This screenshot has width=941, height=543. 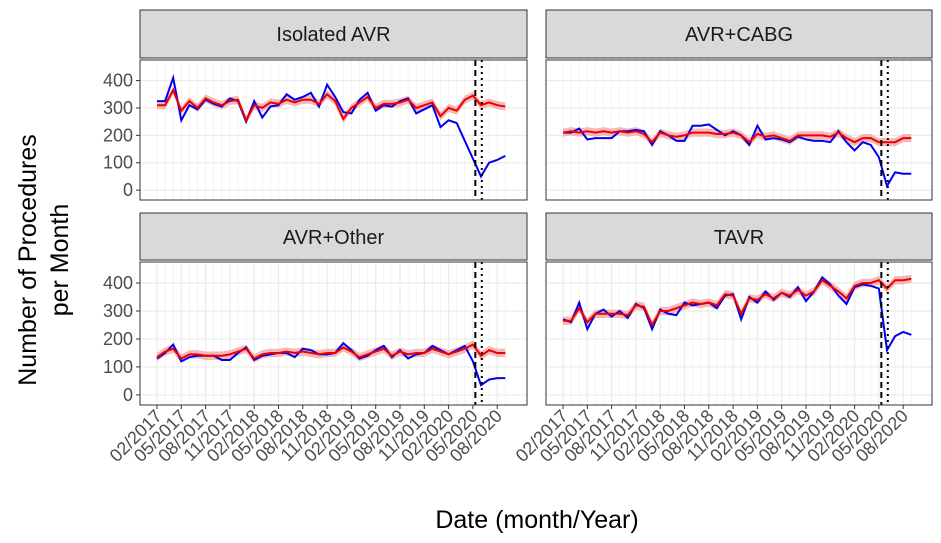 I want to click on y-axis-title: Number of Procedures, so click(x=28, y=260).